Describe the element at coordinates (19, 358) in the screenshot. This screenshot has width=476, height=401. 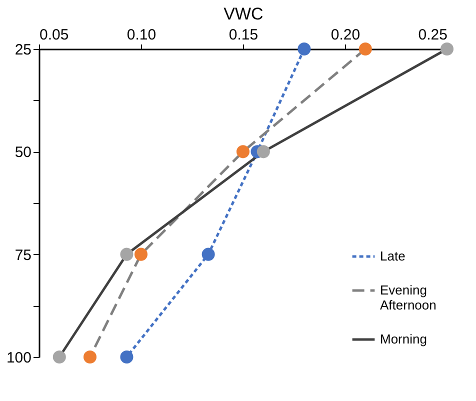
I see `y-tick-label: 100` at that location.